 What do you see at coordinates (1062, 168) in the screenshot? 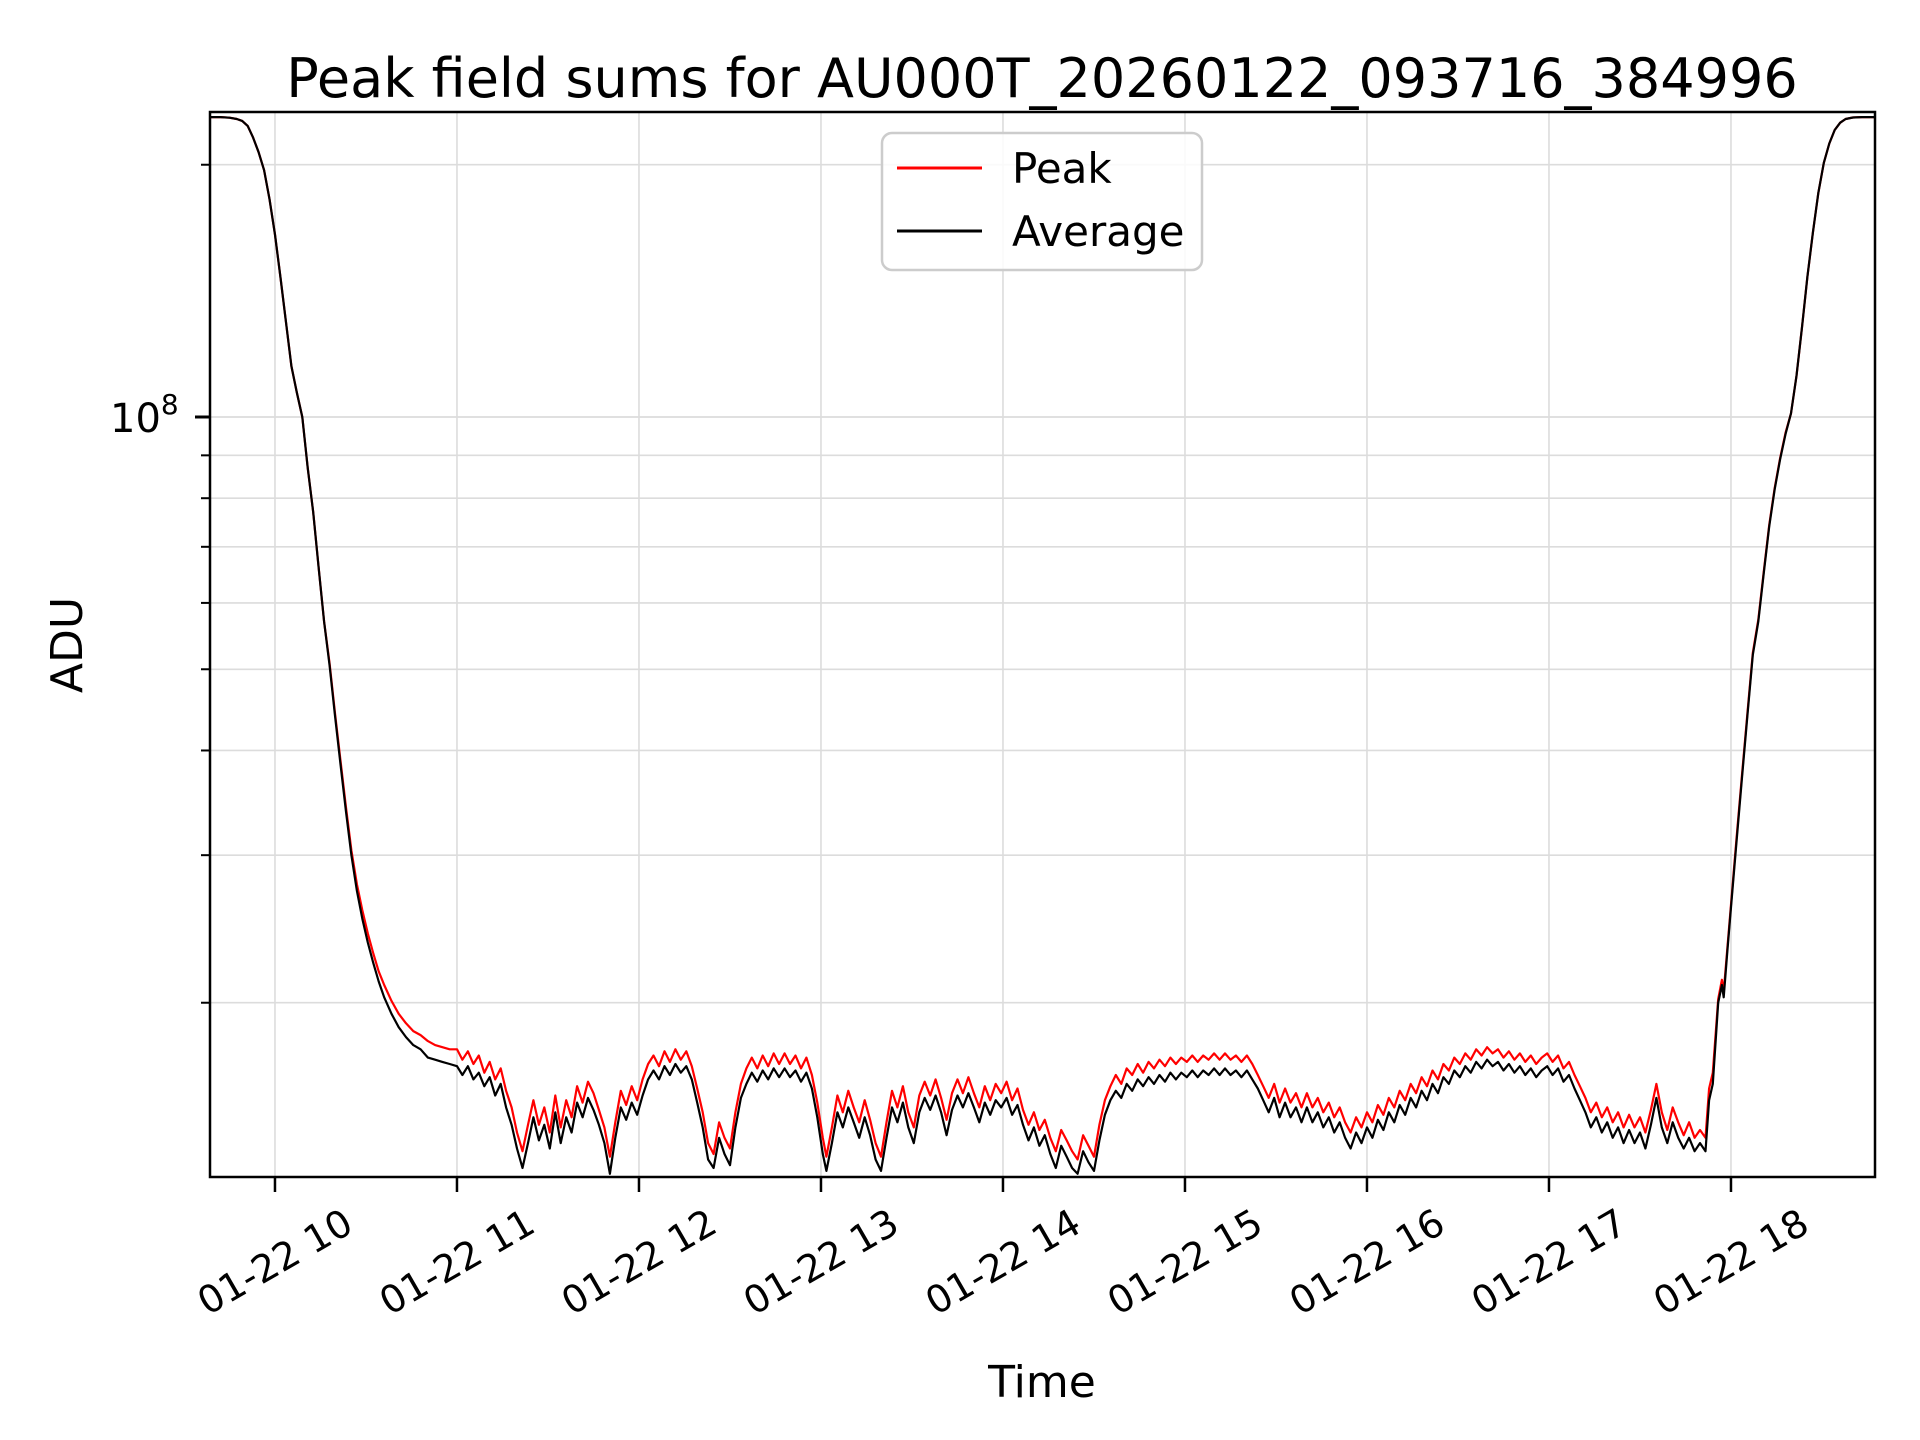
I see `legend-label-peak: Peak` at bounding box center [1062, 168].